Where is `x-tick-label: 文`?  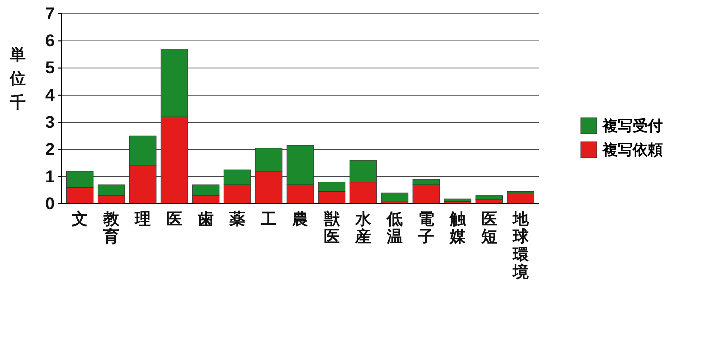 x-tick-label: 文 is located at coordinates (79, 219).